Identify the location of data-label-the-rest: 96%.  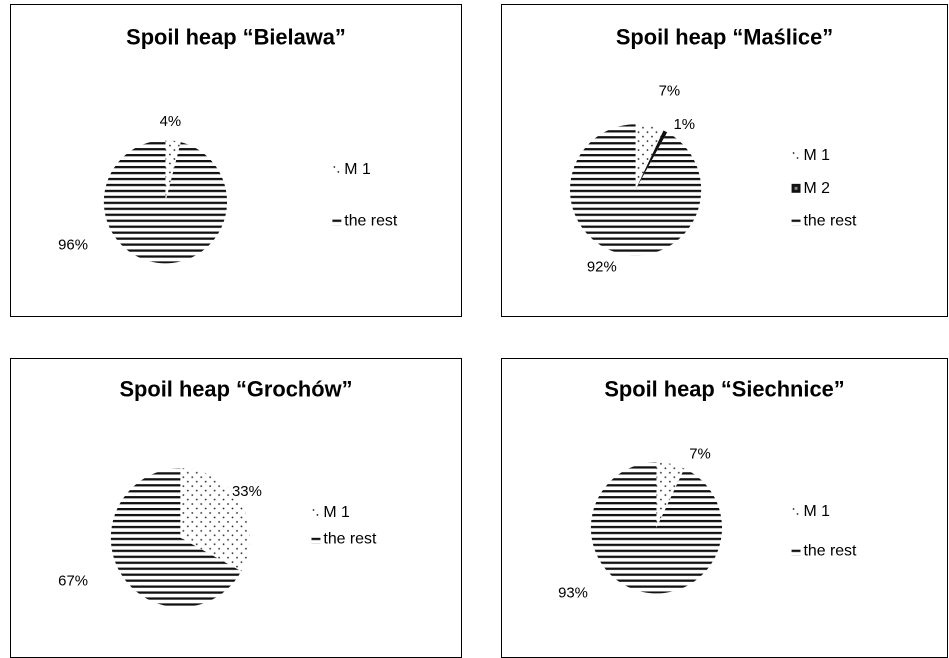
(73, 245).